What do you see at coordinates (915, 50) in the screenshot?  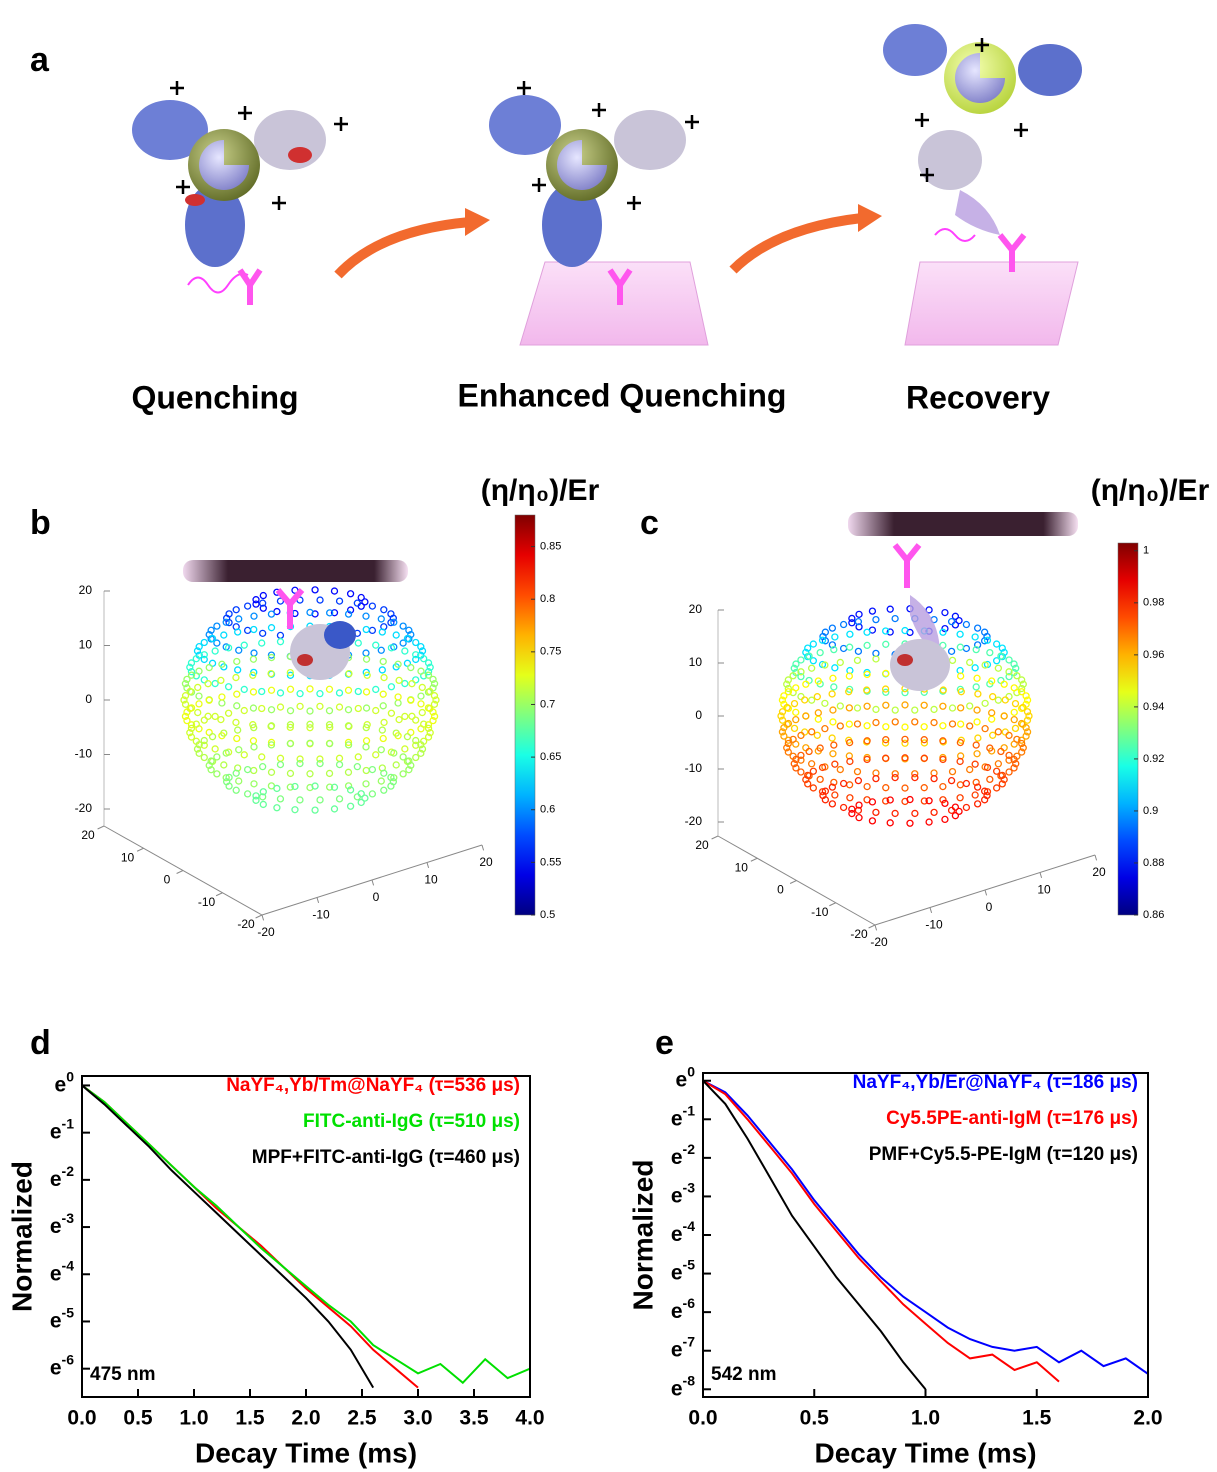 I see `illustration-recovery-part` at bounding box center [915, 50].